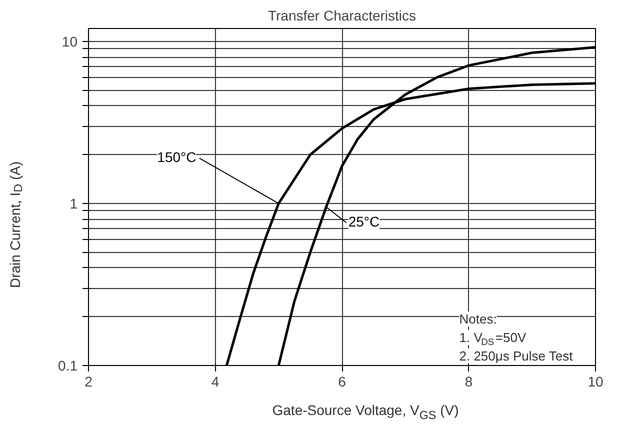 The image size is (619, 426). I want to click on x-axis-title: Gate-Source Voltage, V$_{GS}$ (V), so click(365, 412).